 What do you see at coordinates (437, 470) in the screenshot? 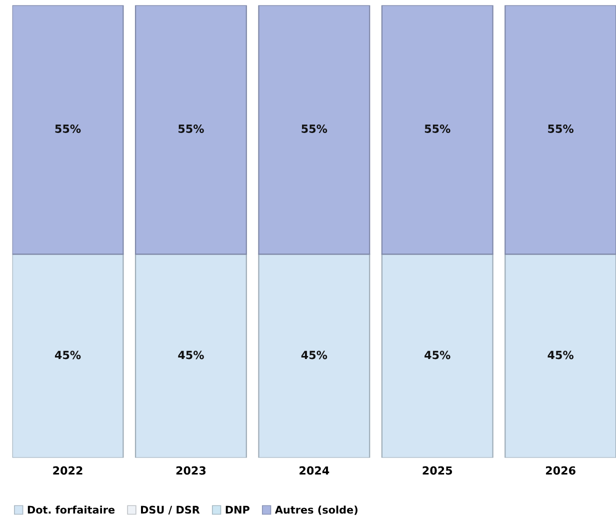
I see `x-tick-label: 2025` at bounding box center [437, 470].